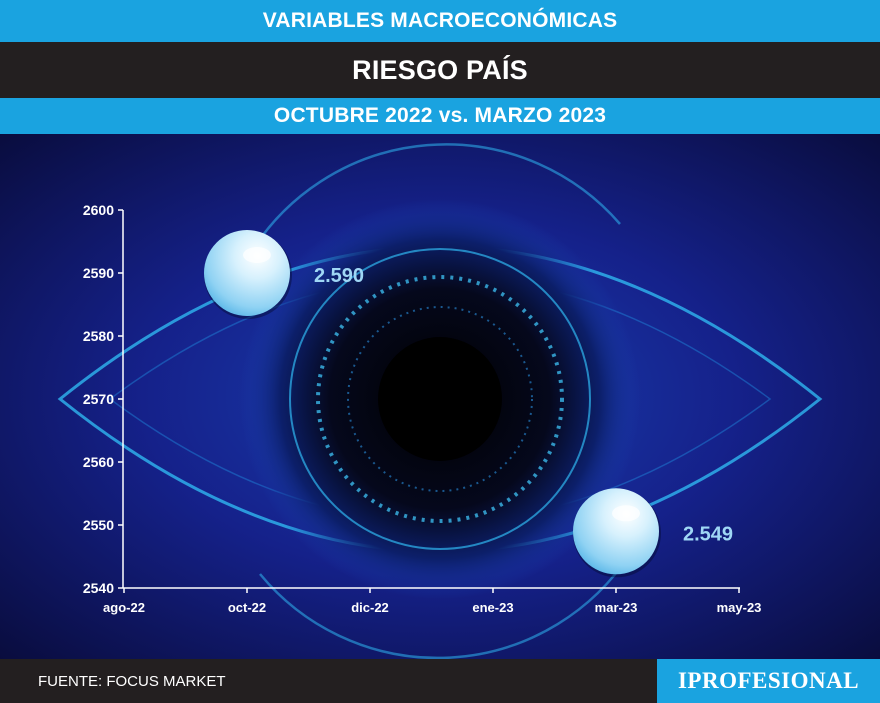 This screenshot has height=703, width=880. Describe the element at coordinates (98, 399) in the screenshot. I see `y-tick-label: 2570` at that location.